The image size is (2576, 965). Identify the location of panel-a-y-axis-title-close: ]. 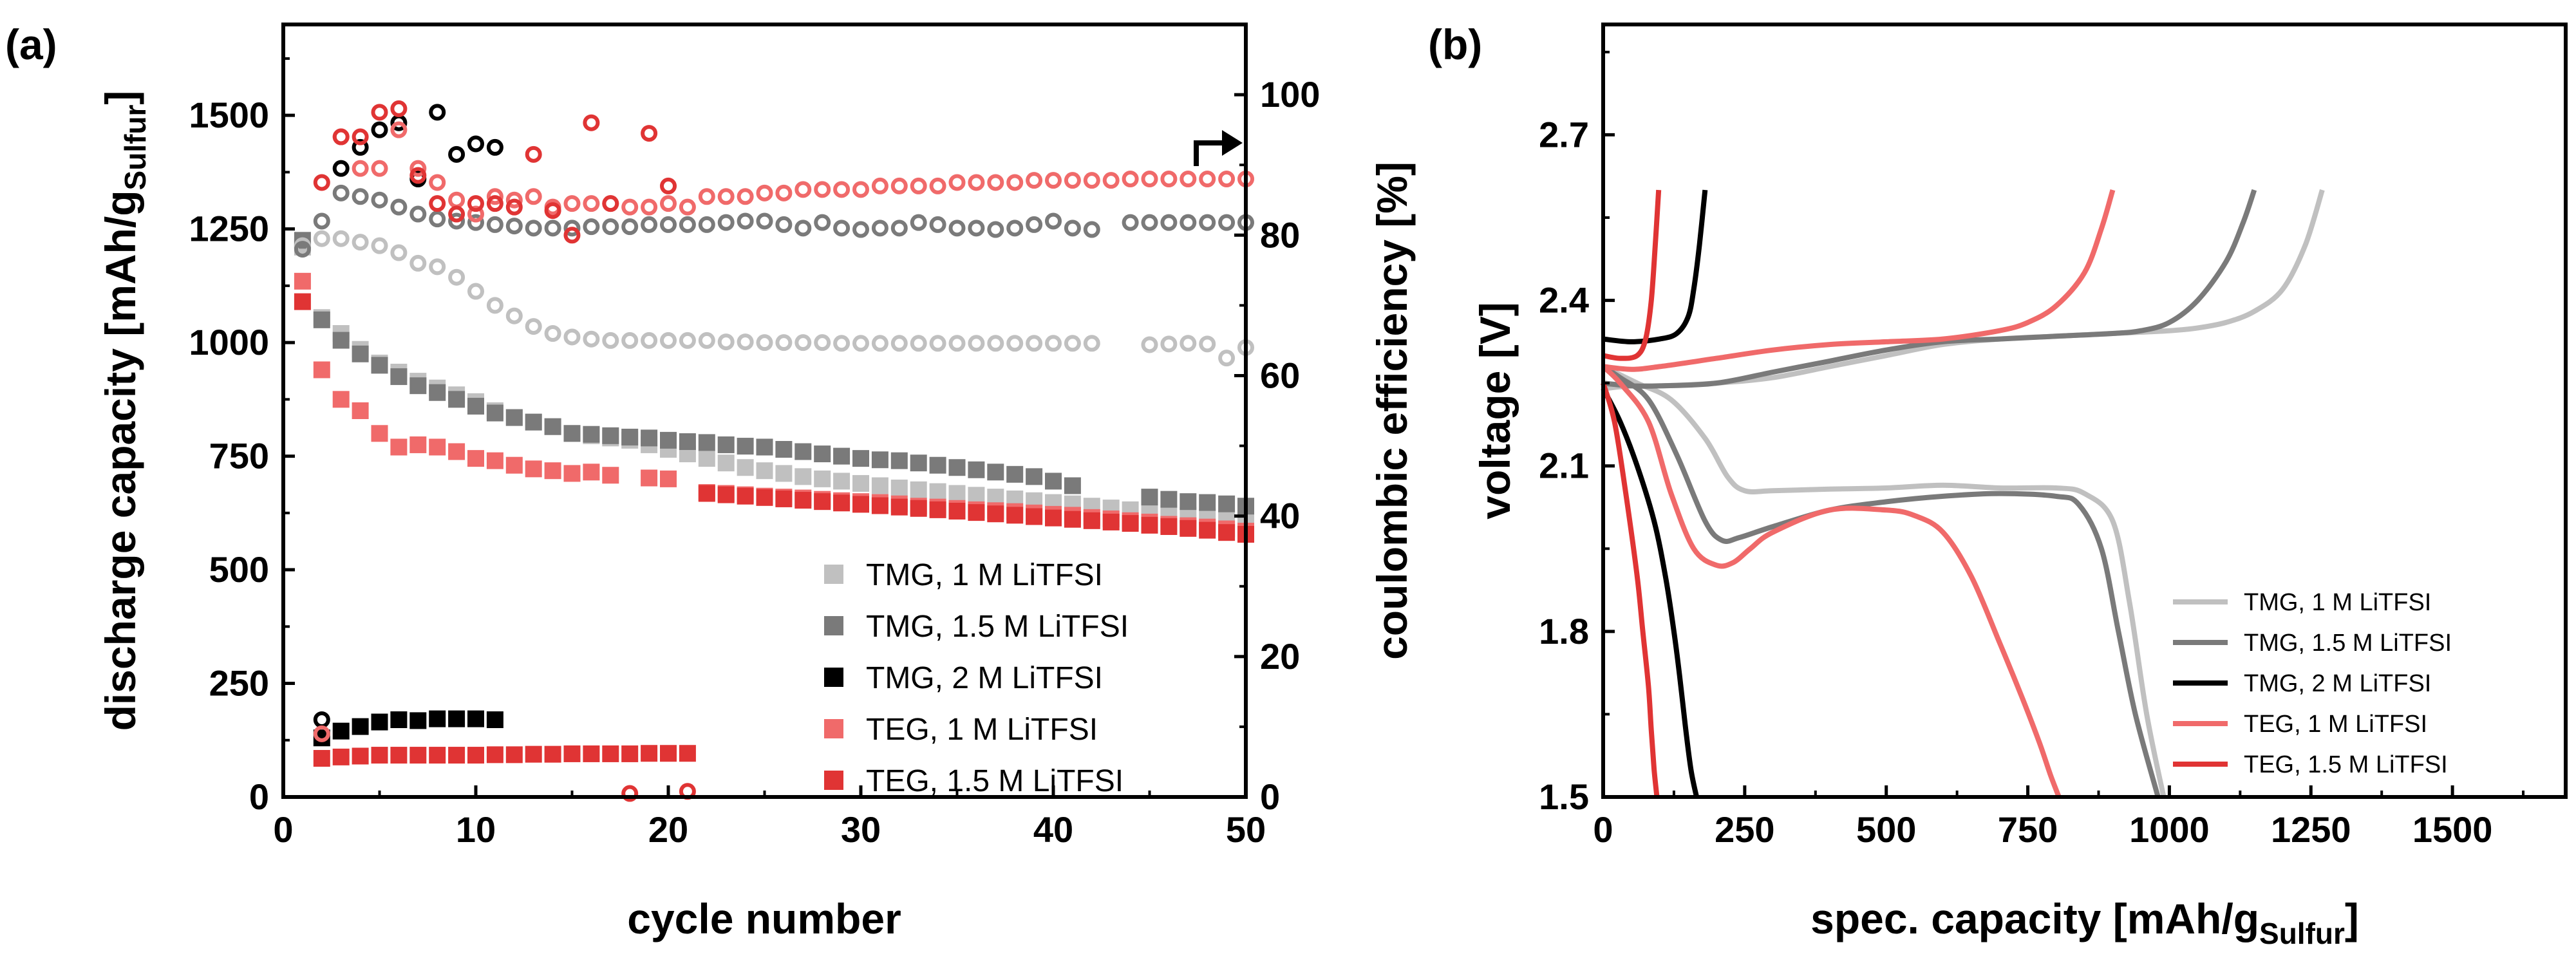
(120, 98).